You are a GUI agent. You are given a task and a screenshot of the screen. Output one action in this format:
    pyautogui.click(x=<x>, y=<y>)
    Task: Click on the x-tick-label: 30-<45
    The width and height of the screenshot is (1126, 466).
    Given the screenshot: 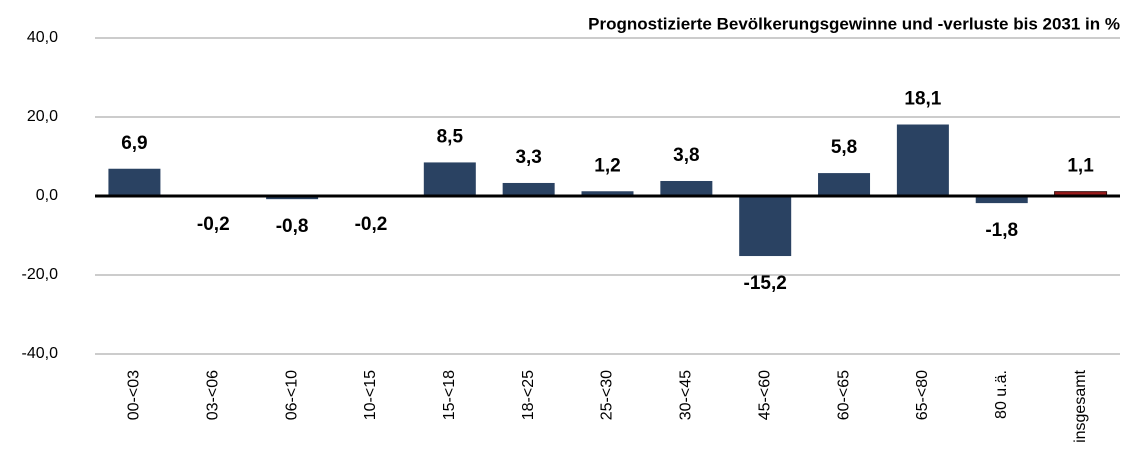 What is the action you would take?
    pyautogui.click(x=686, y=395)
    